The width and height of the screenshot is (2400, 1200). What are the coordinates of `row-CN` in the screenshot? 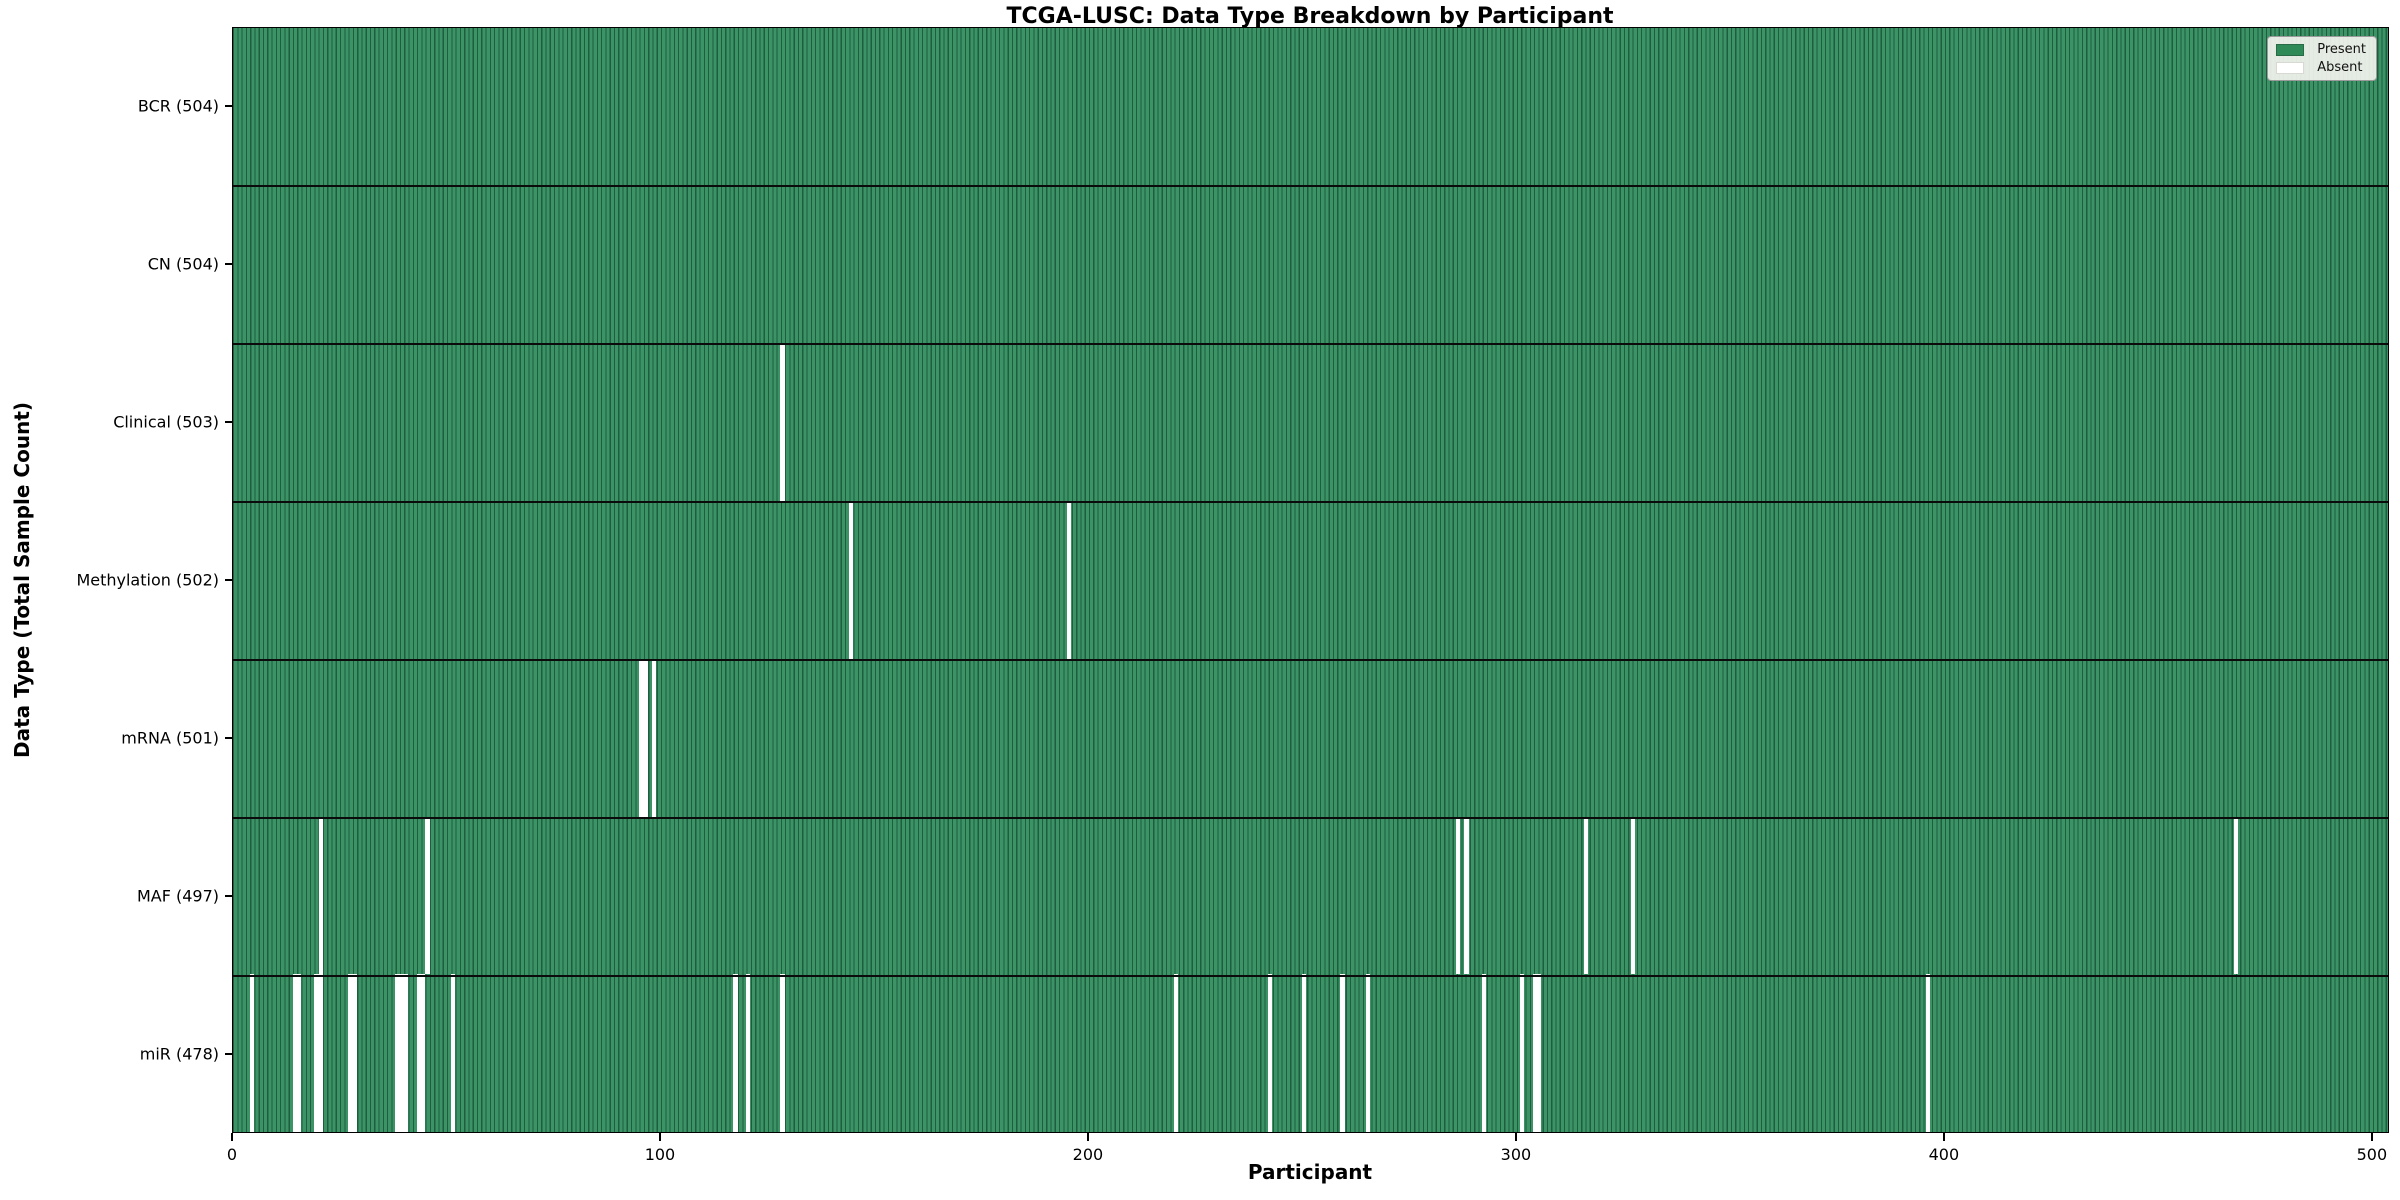 It's located at (1310, 264).